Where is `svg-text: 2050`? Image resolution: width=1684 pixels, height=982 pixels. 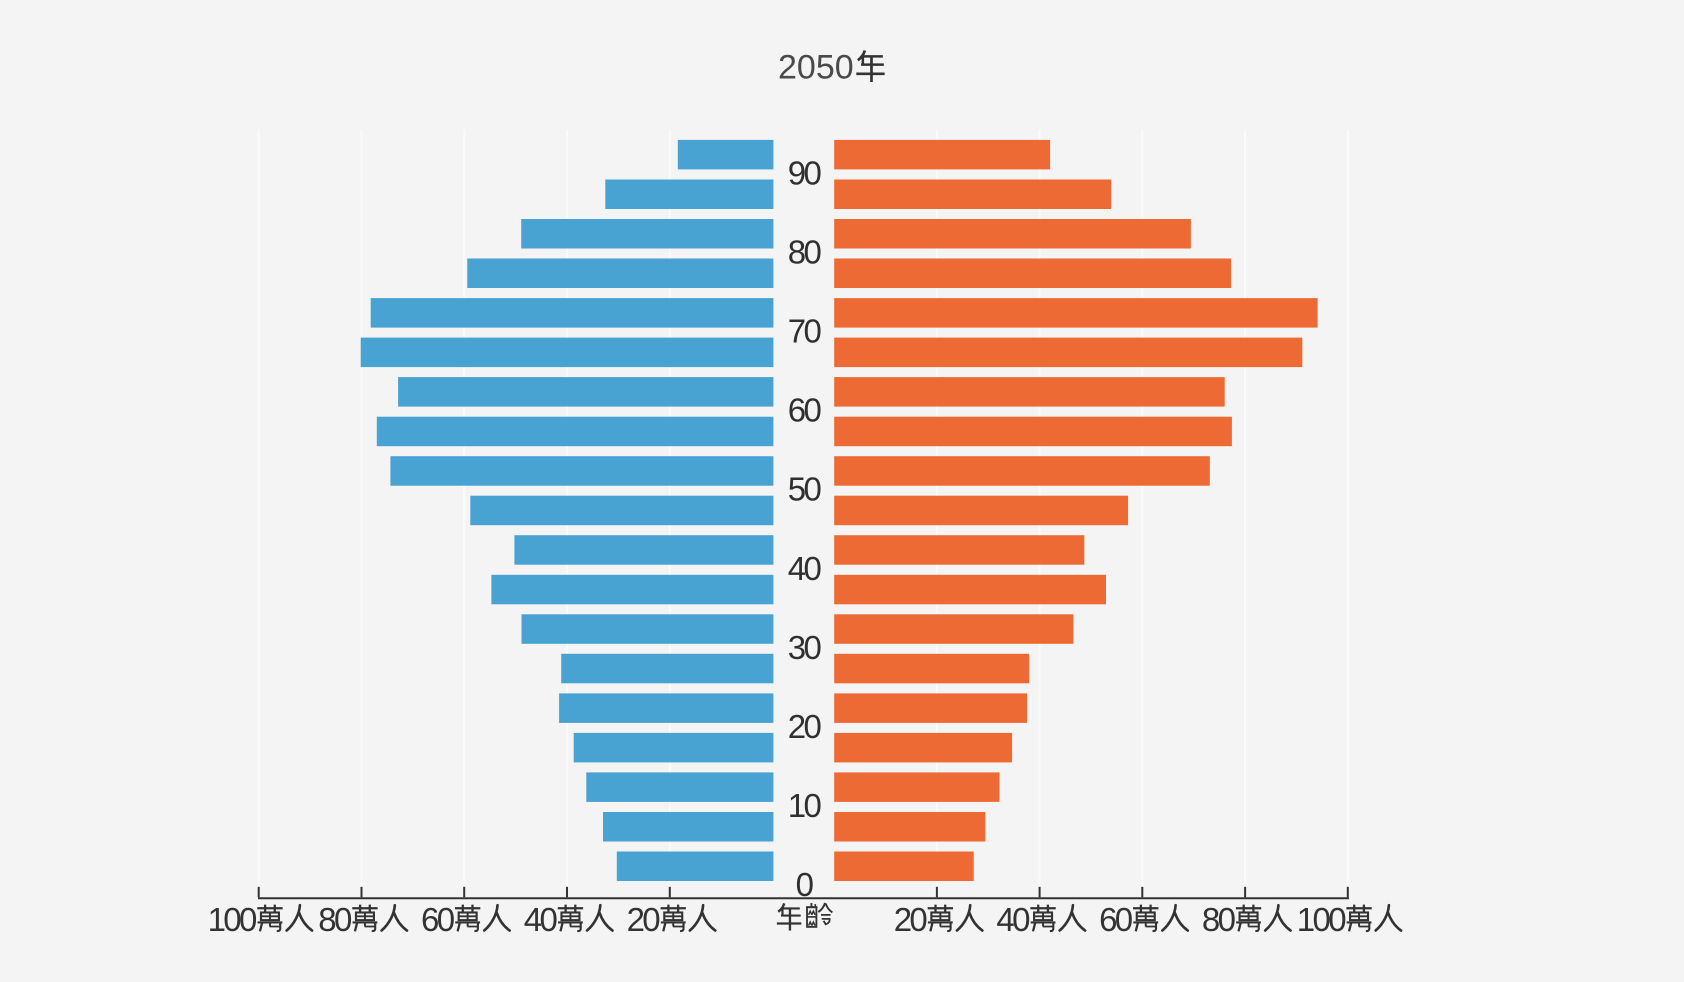
svg-text: 2050 is located at coordinates (816, 68).